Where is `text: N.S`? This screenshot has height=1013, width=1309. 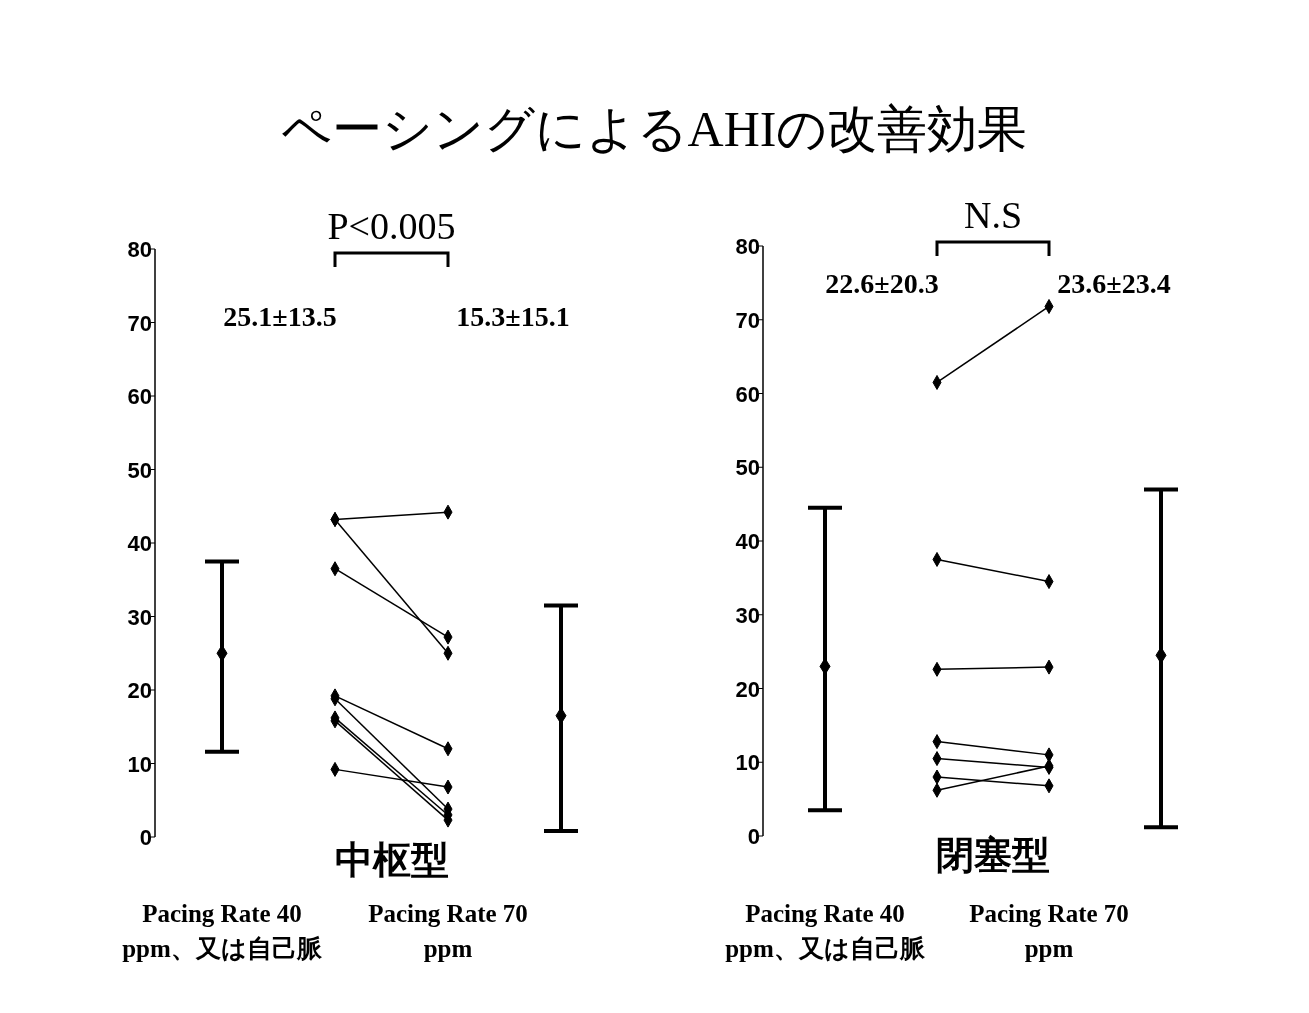
text: N.S is located at coordinates (993, 215).